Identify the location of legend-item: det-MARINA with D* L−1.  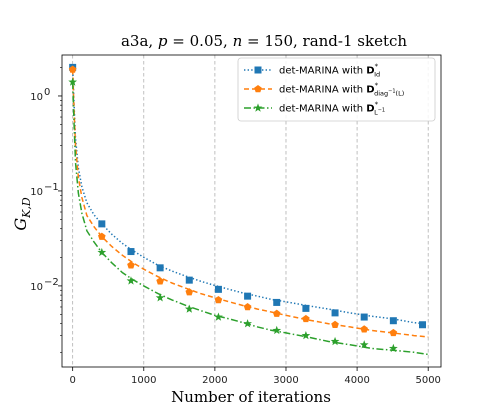
(314, 109).